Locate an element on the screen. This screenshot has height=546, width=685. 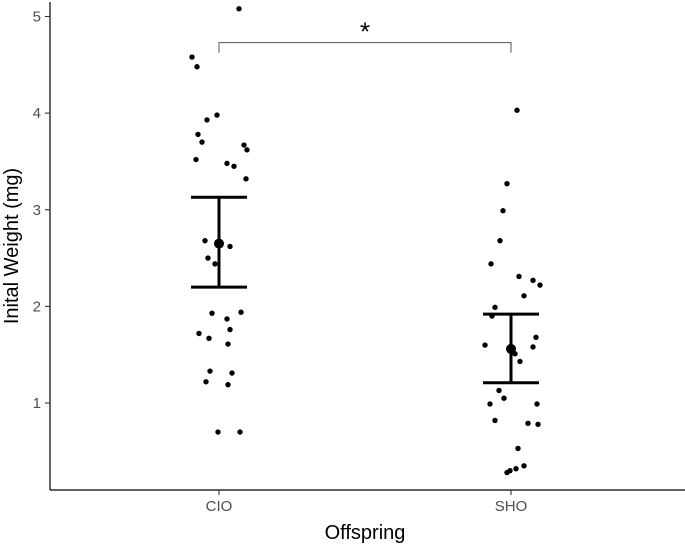
significance-star: * is located at coordinates (365, 32).